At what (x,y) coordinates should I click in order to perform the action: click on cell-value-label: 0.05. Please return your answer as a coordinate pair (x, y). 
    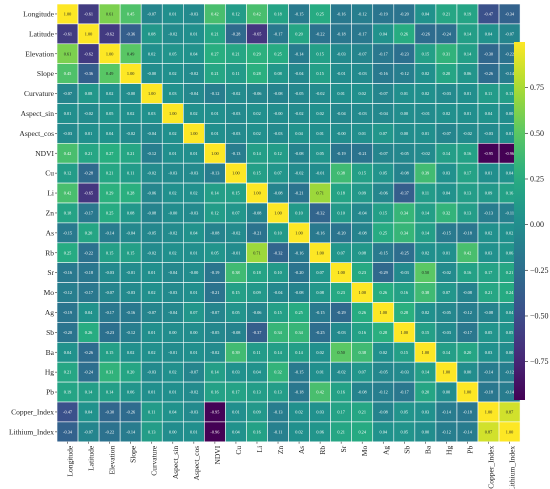
    Looking at the image, I should click on (405, 431).